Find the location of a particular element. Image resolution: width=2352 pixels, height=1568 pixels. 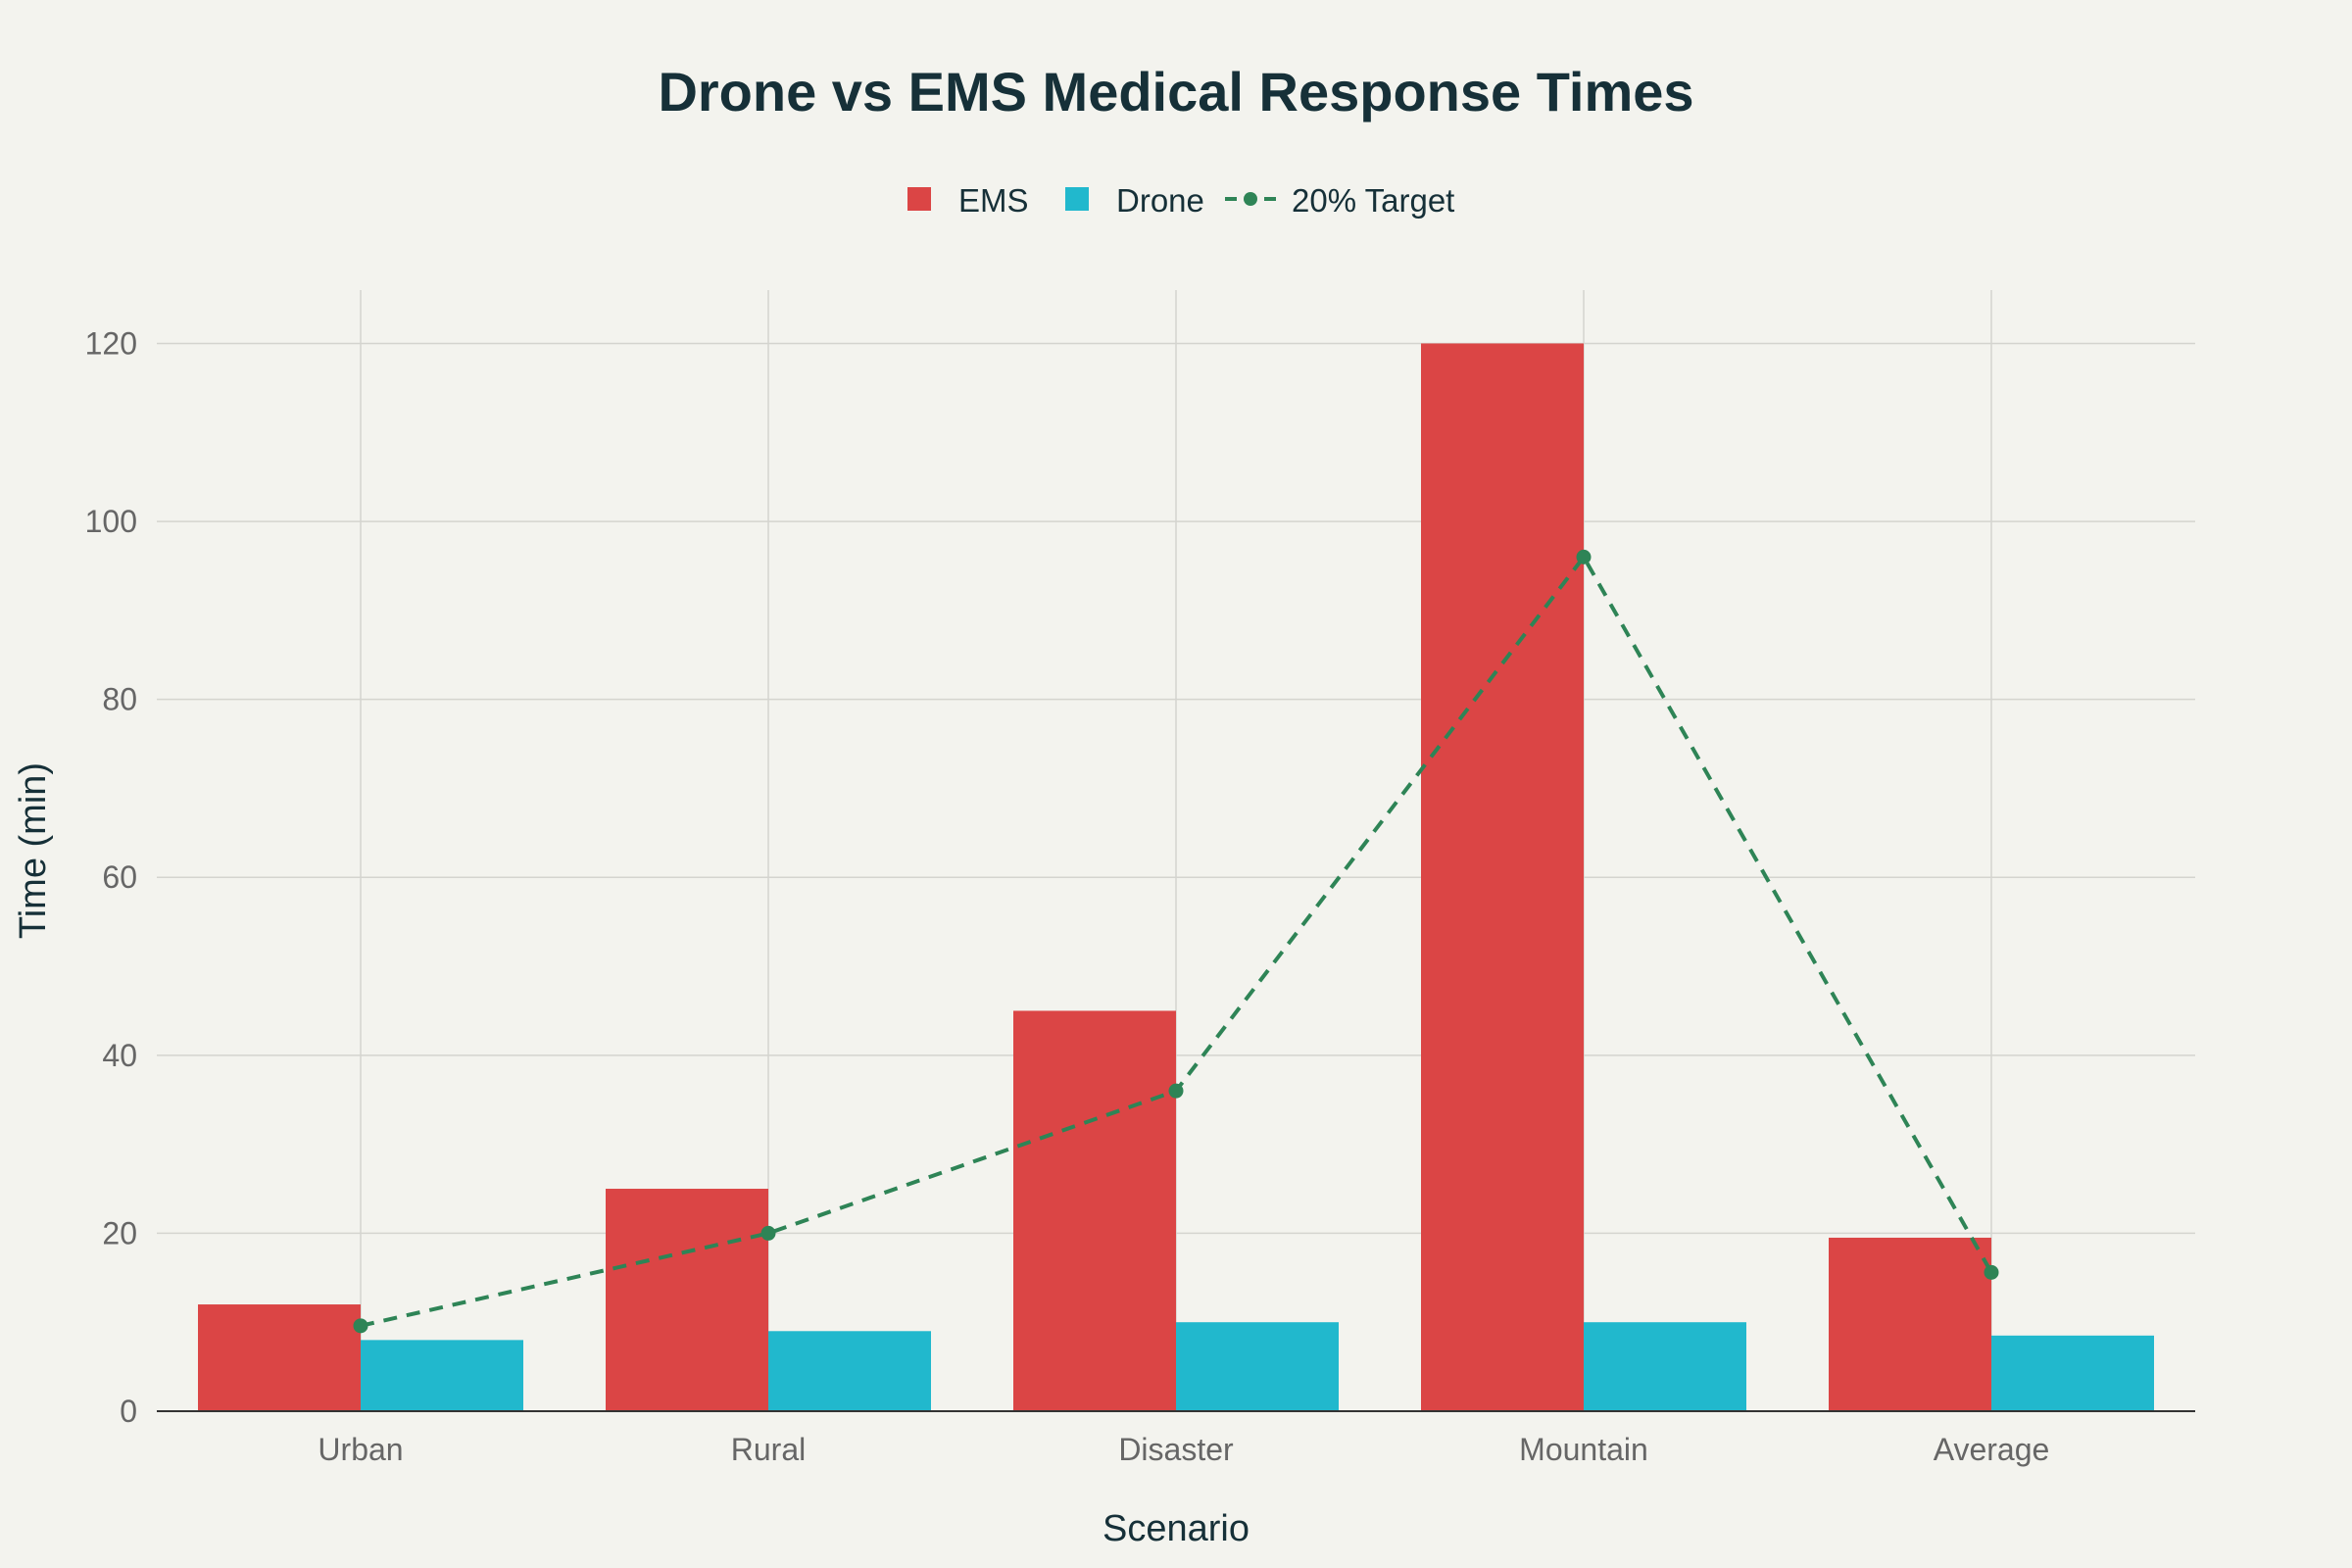

x-tick-label: Disaster is located at coordinates (1176, 1449).